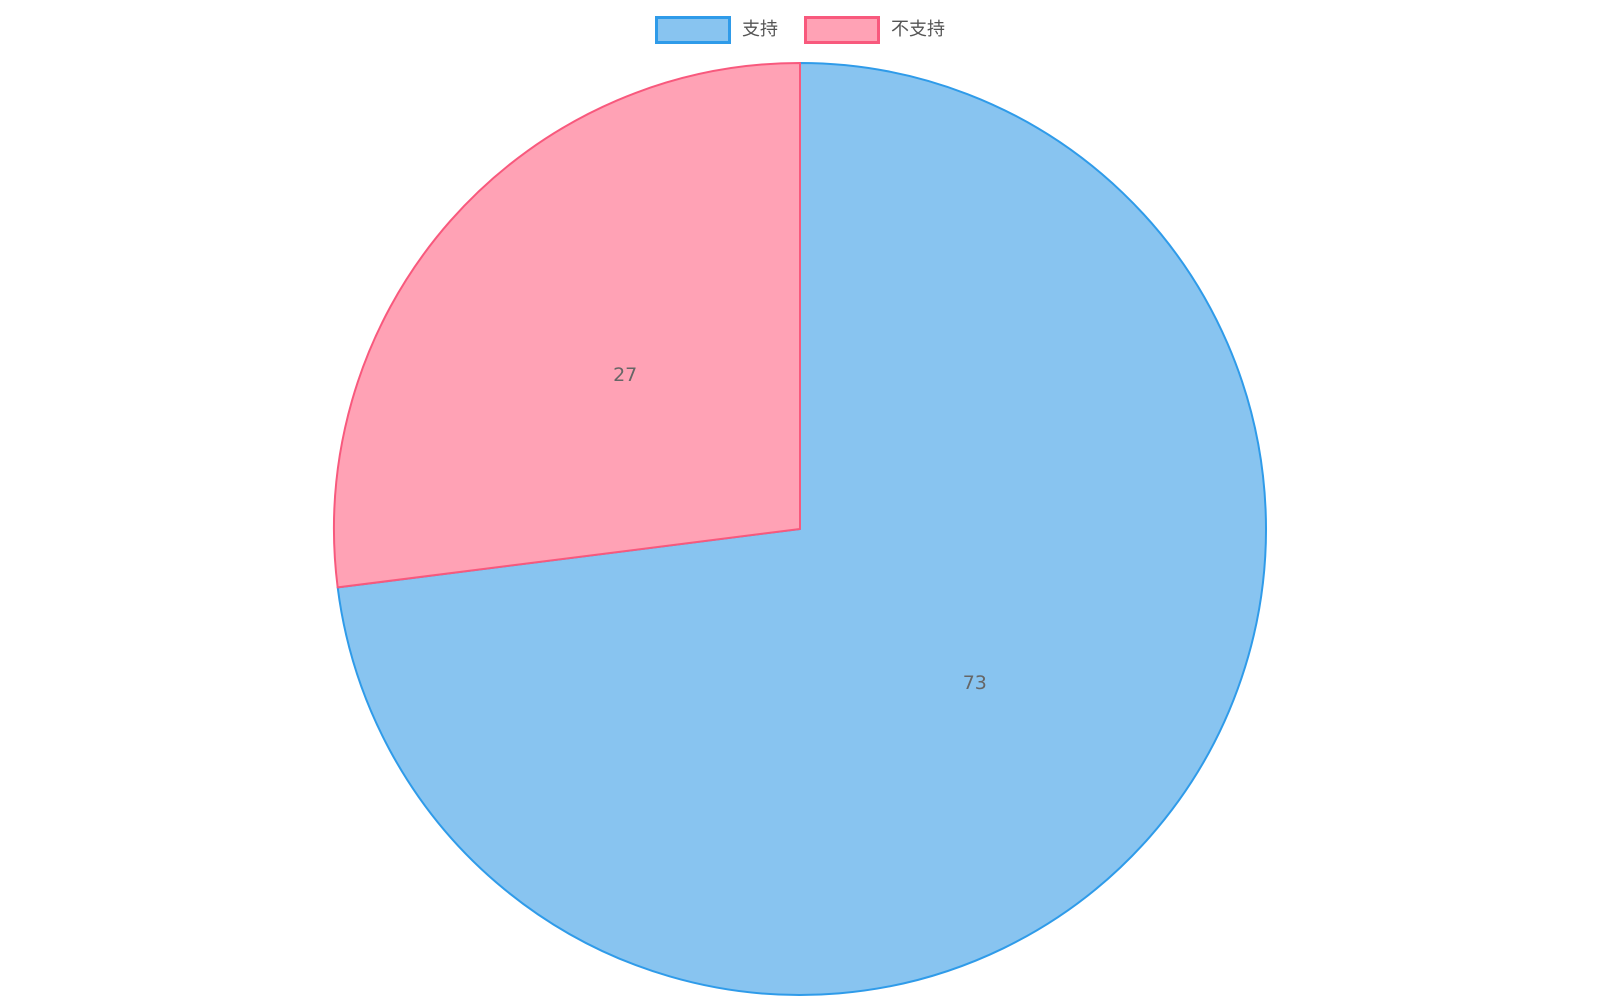 The image size is (1600, 1000). I want to click on legend-item-support: 支持, so click(716, 30).